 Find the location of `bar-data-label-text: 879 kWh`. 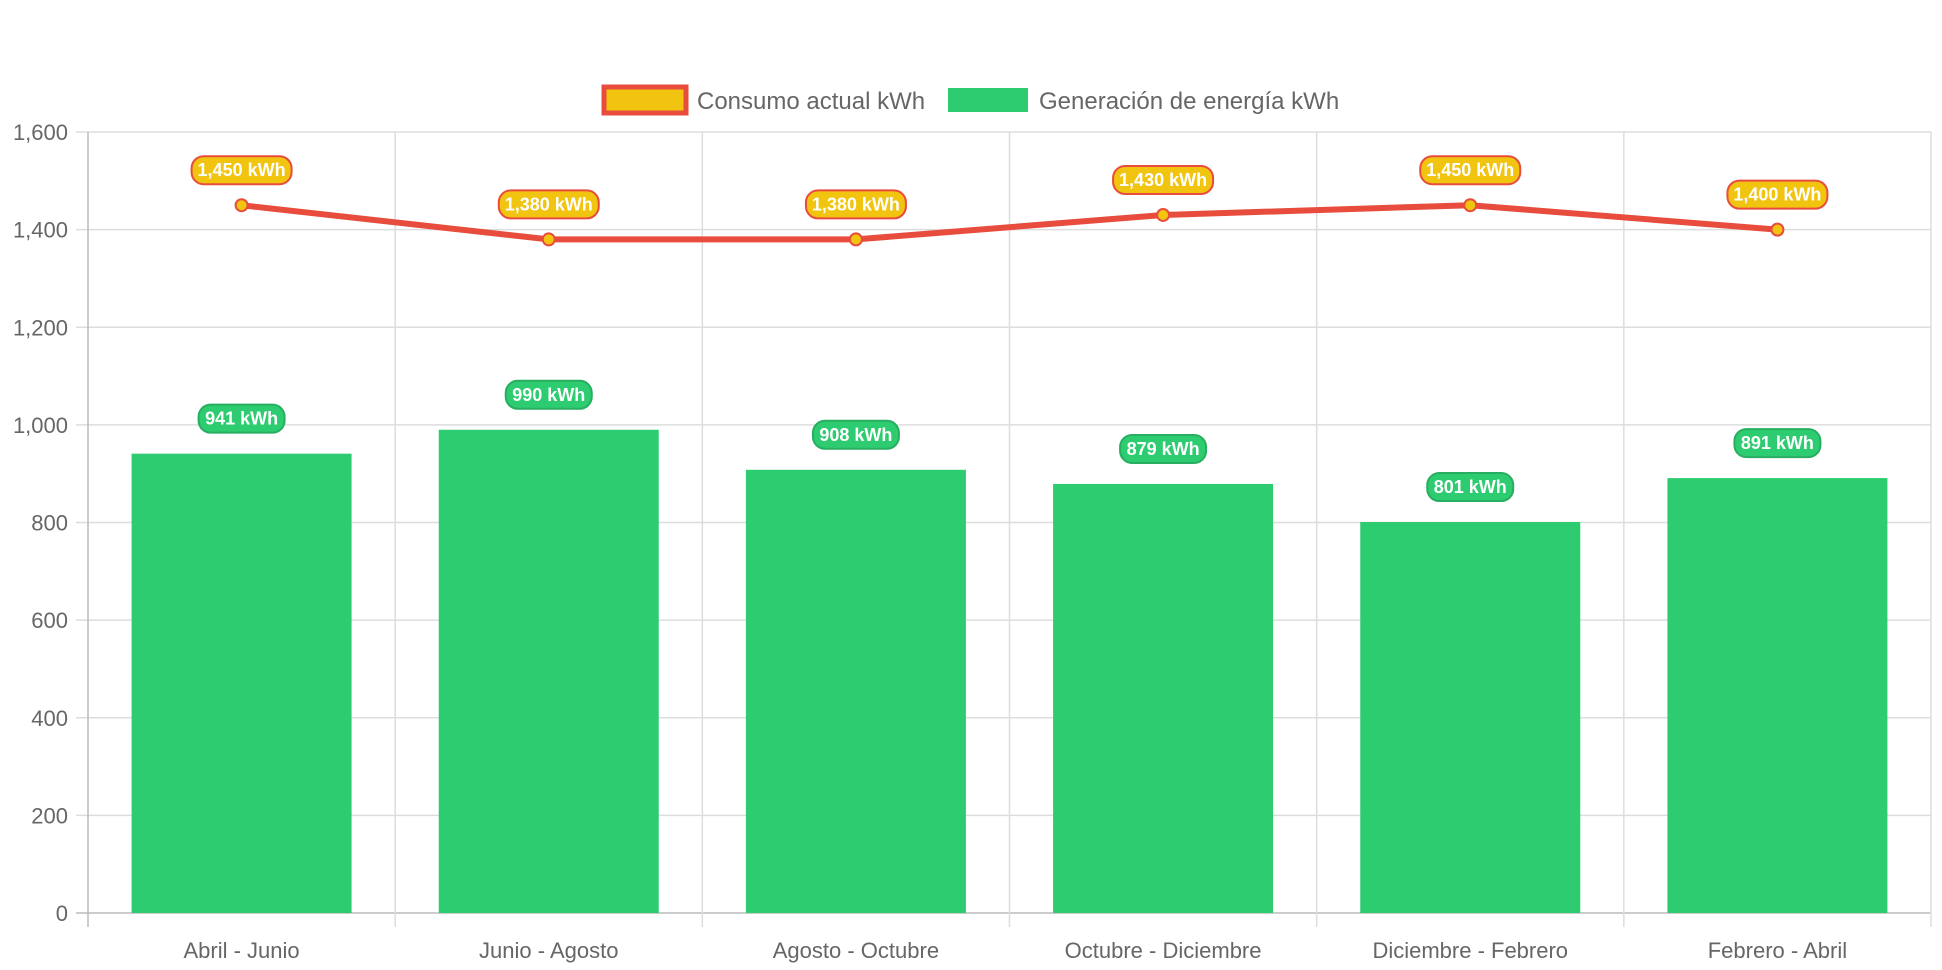

bar-data-label-text: 879 kWh is located at coordinates (1163, 449).